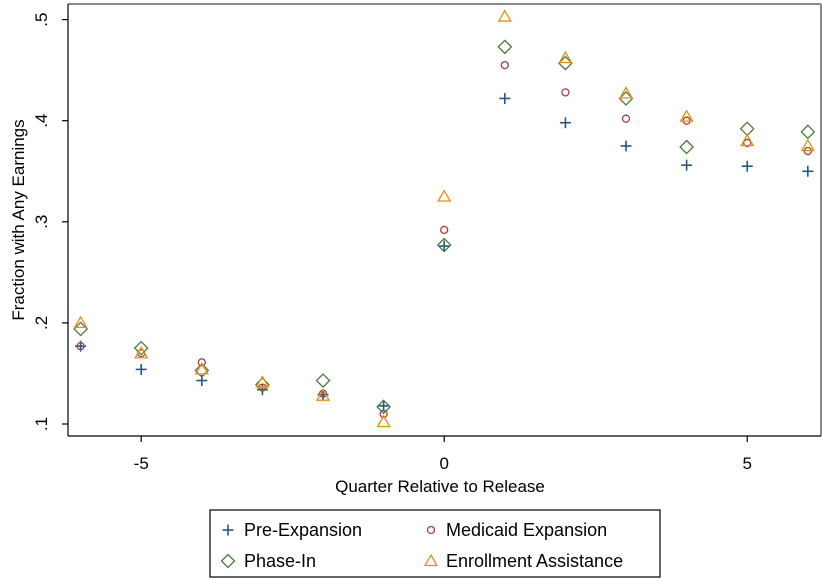  Describe the element at coordinates (440, 486) in the screenshot. I see `x-axis-title: Quarter Relative to Release` at that location.